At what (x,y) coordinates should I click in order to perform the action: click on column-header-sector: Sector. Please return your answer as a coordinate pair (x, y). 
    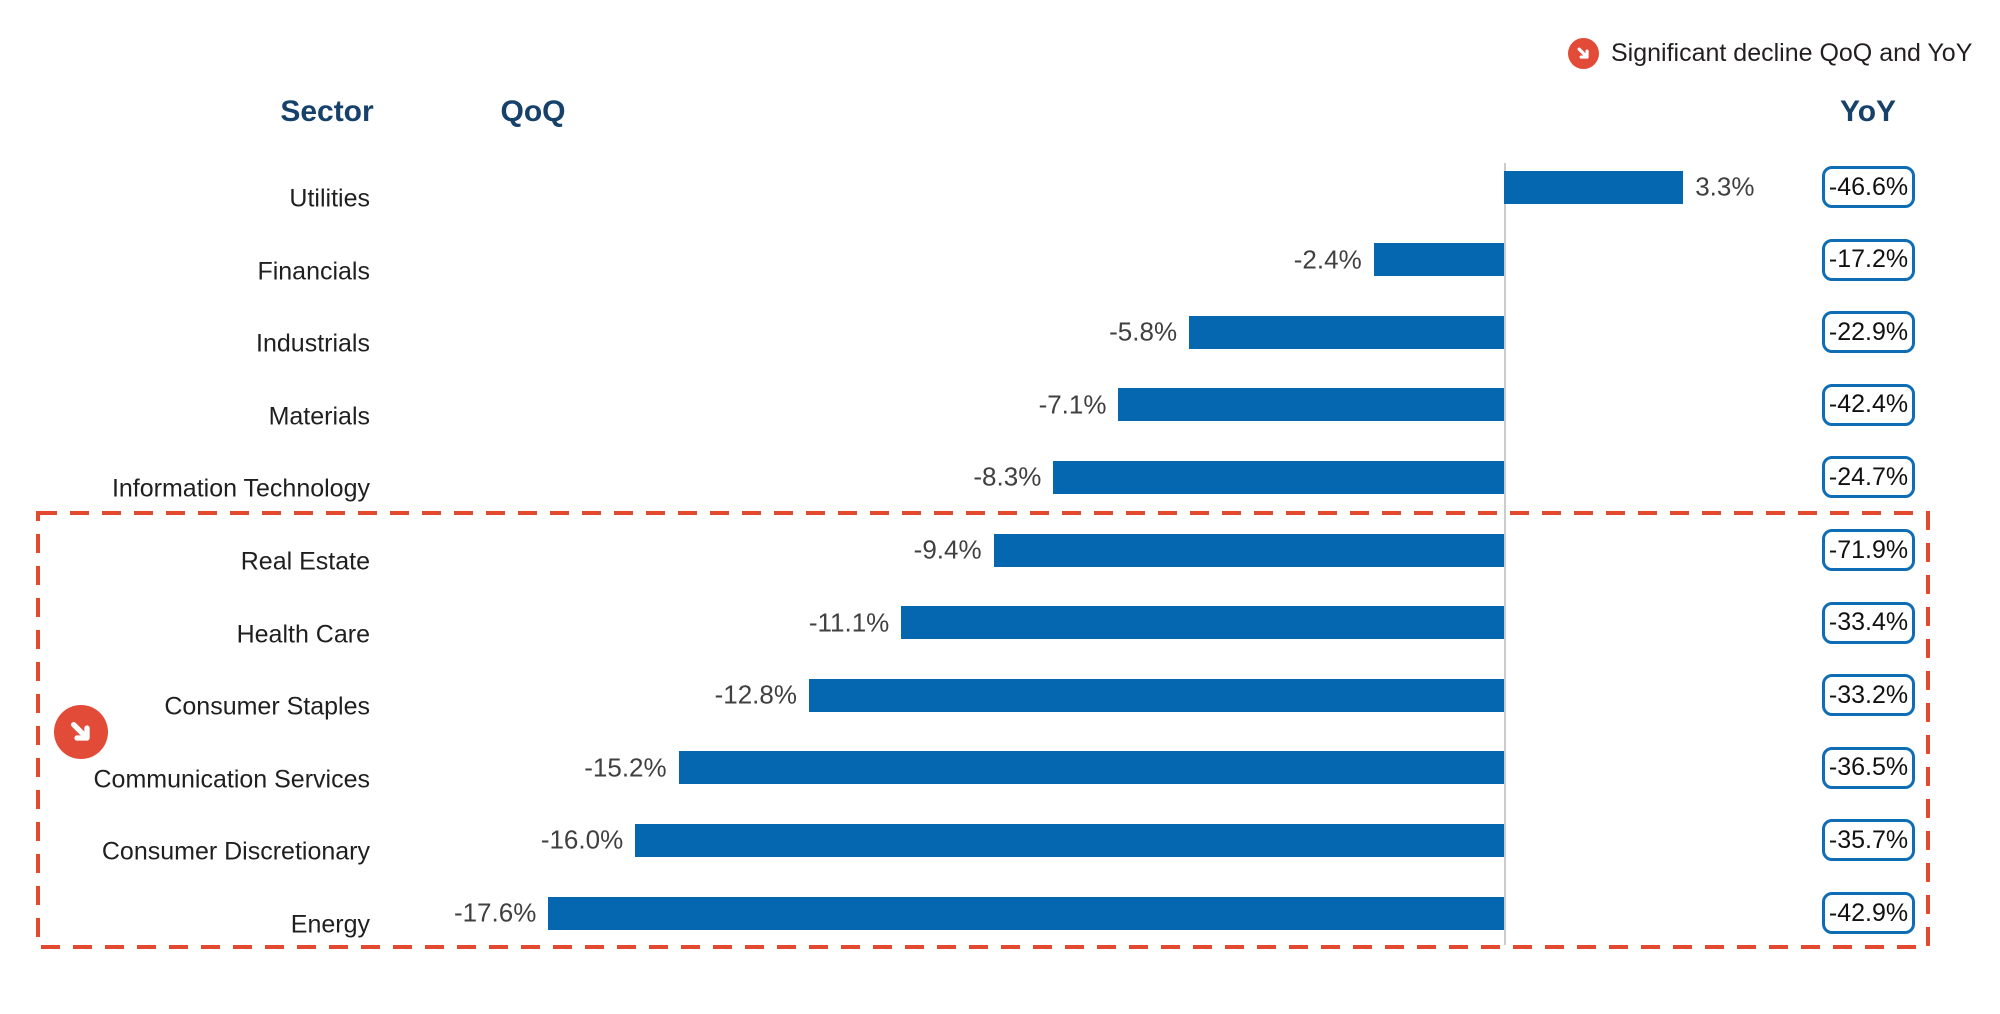
    Looking at the image, I should click on (327, 111).